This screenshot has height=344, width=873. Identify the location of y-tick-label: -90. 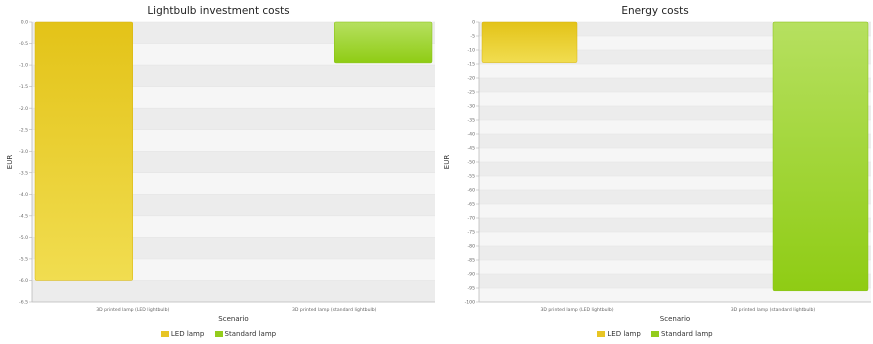
(471, 275).